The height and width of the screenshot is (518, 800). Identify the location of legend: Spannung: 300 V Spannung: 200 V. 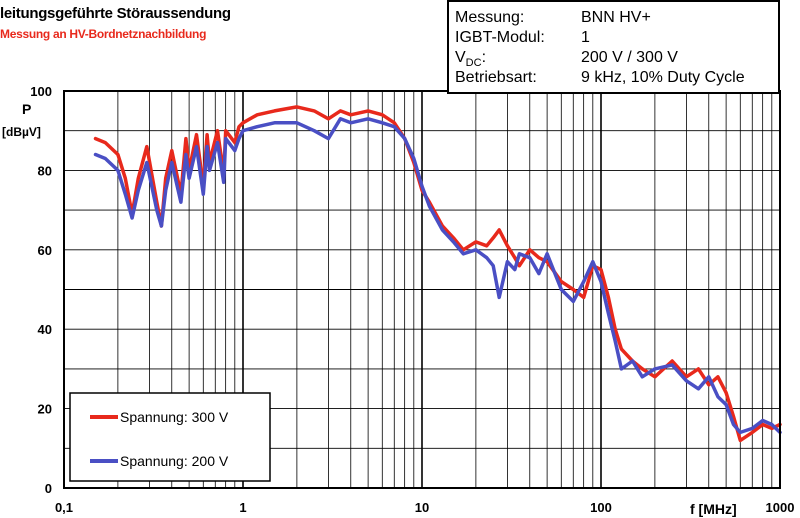
(170, 437).